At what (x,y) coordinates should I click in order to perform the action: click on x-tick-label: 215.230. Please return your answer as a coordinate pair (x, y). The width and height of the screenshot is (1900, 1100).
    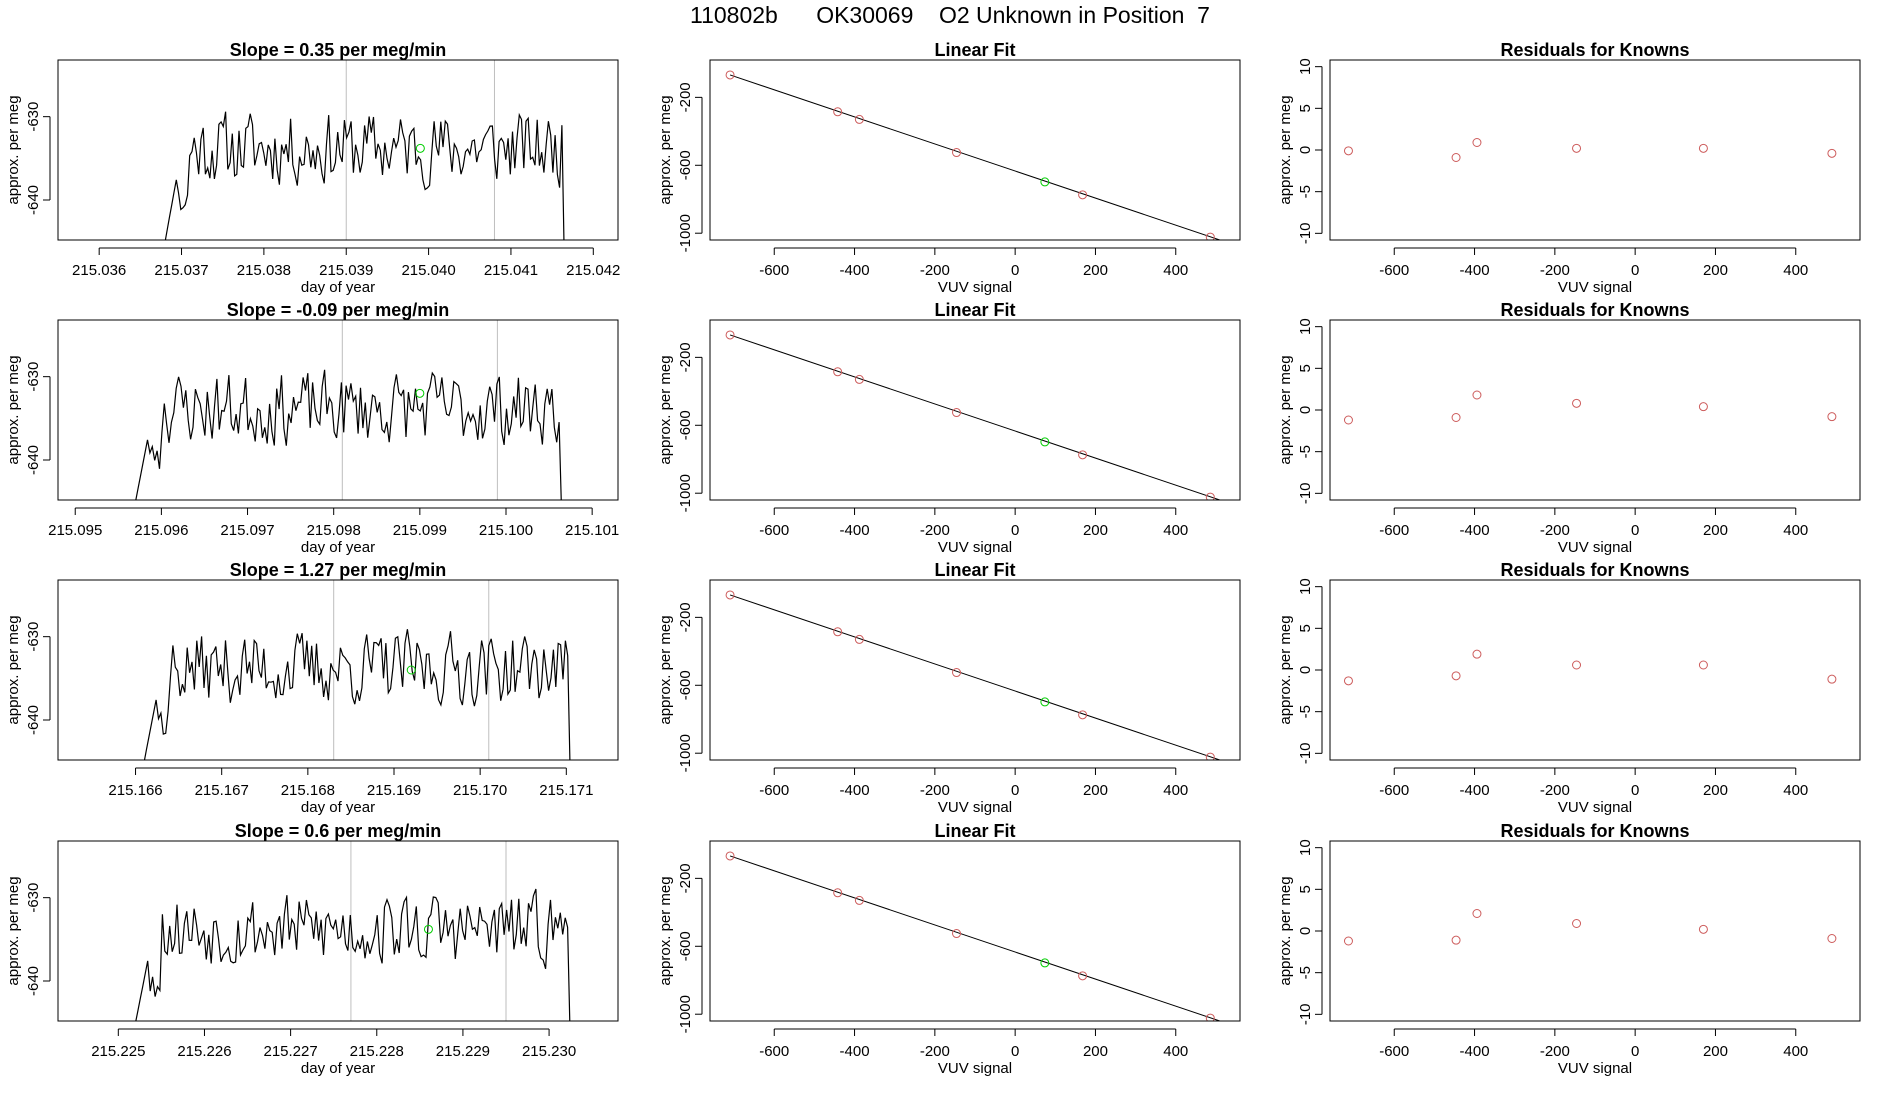
    Looking at the image, I should click on (549, 1051).